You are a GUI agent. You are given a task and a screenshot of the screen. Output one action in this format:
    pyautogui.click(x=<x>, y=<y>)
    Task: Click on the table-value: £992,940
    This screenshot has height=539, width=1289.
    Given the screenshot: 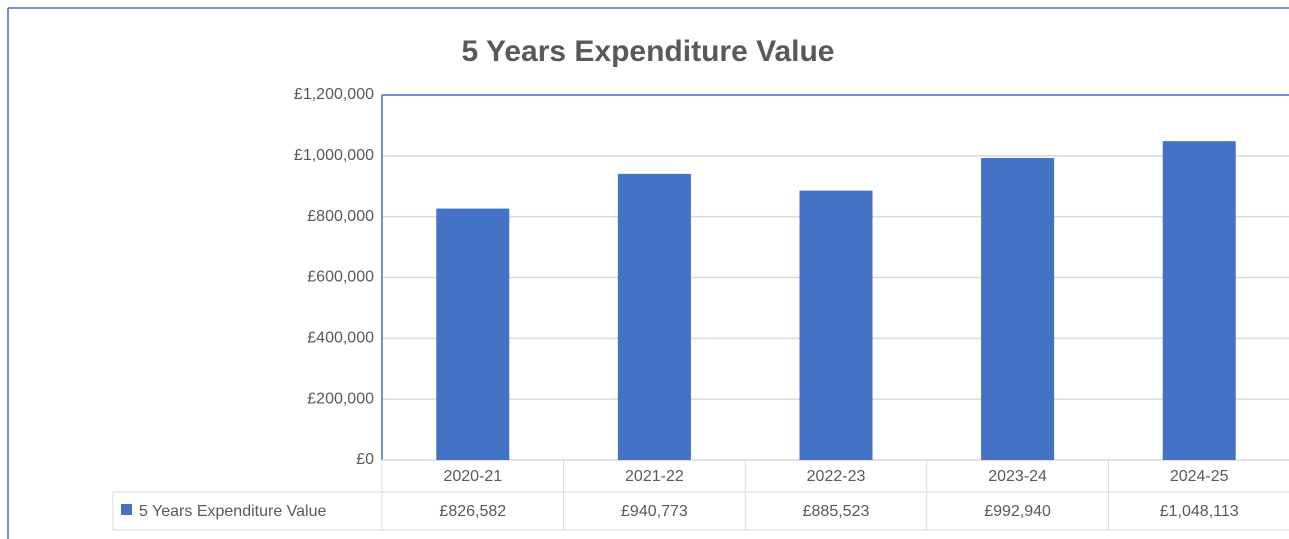 What is the action you would take?
    pyautogui.click(x=1017, y=511)
    